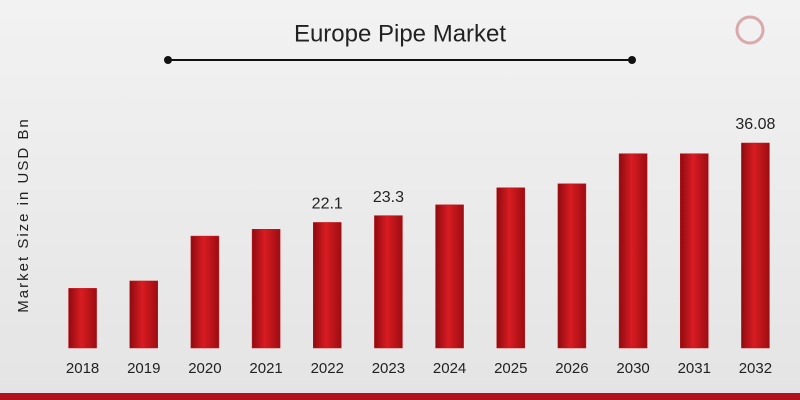  What do you see at coordinates (694, 368) in the screenshot?
I see `x-tick-label: 2031` at bounding box center [694, 368].